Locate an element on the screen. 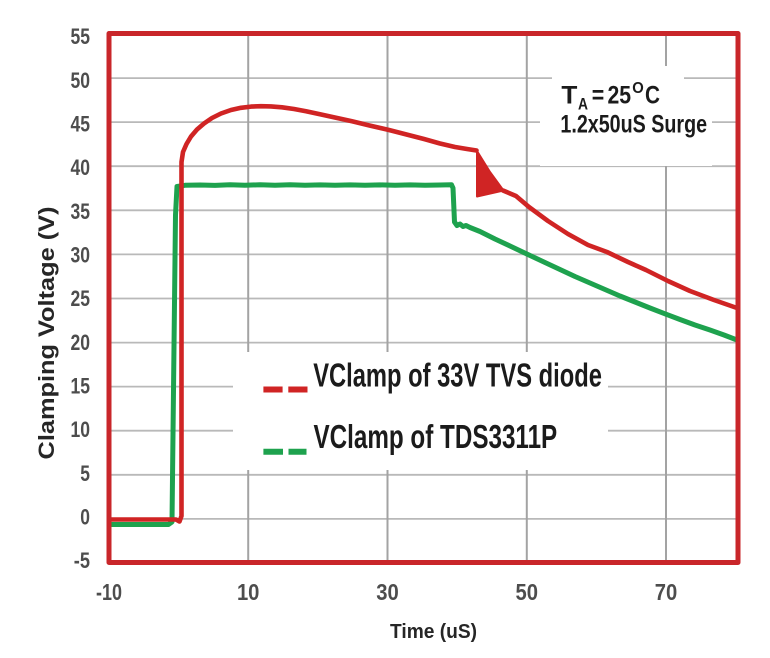  svg-text: VClamp of TDS3311P is located at coordinates (436, 436).